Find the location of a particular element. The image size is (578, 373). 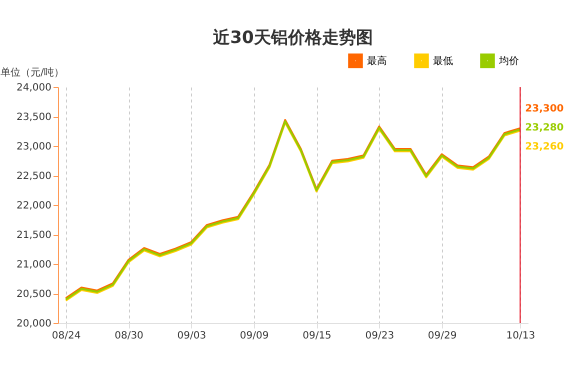

y-tick-label: 21,500 is located at coordinates (34, 235).